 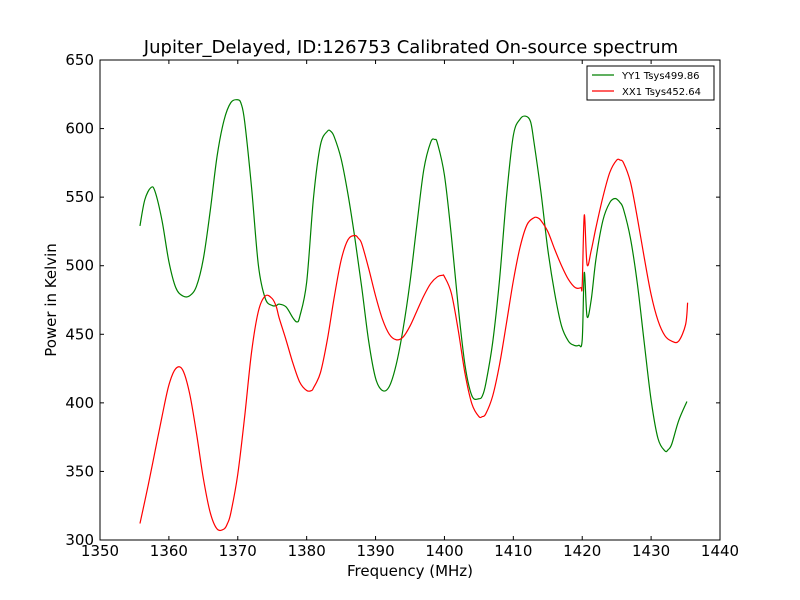 I want to click on y-tick-label: 500, so click(x=79, y=266).